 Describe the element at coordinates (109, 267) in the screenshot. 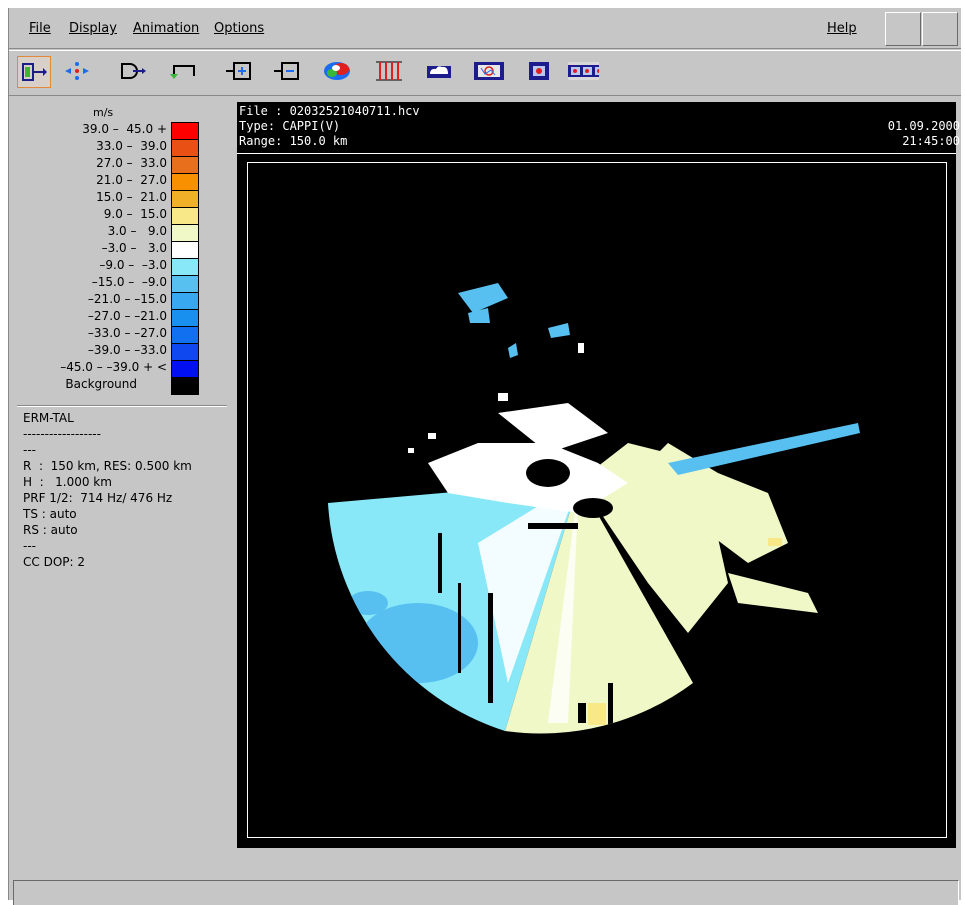

I see `legend-entry: –9.0 – –3.0` at that location.